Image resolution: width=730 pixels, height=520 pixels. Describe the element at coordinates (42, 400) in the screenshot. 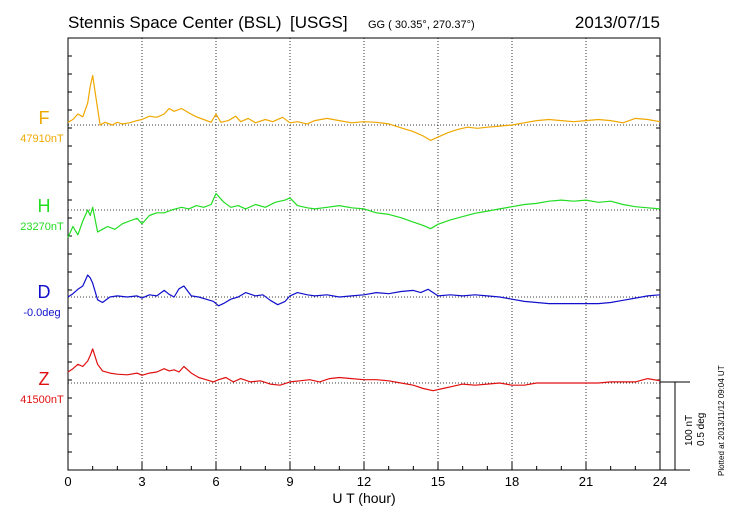

I see `baseline-label-z: 41500nT` at that location.